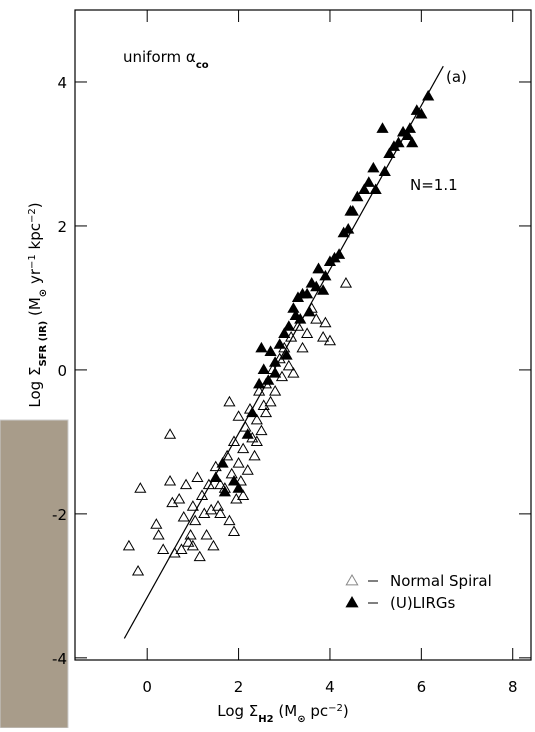 This screenshot has height=732, width=535. What do you see at coordinates (202, 65) in the screenshot?
I see `annotation-part: co` at bounding box center [202, 65].